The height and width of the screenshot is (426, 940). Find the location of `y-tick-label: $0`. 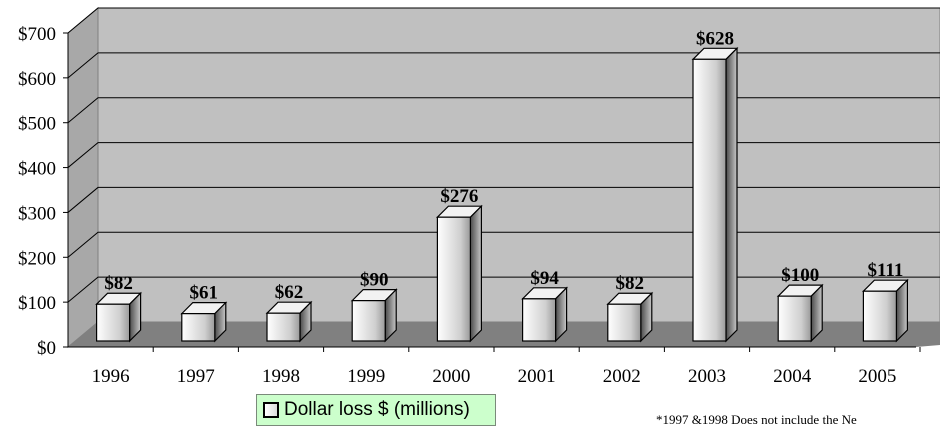

y-tick-label: $0 is located at coordinates (46, 348).